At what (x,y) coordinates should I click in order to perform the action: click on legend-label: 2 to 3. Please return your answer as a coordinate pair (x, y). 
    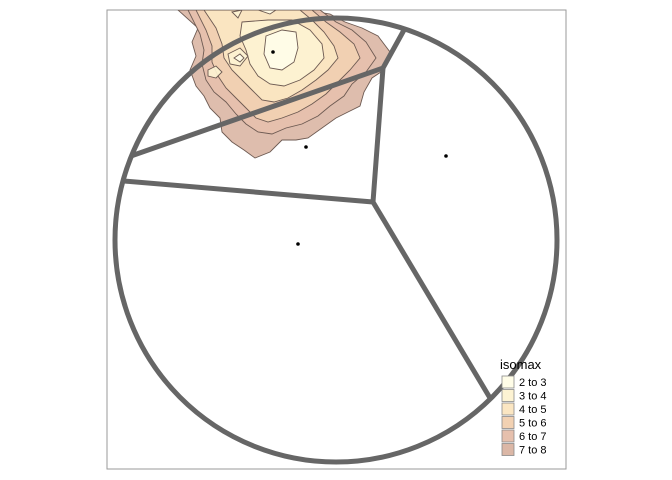
    Looking at the image, I should click on (533, 383).